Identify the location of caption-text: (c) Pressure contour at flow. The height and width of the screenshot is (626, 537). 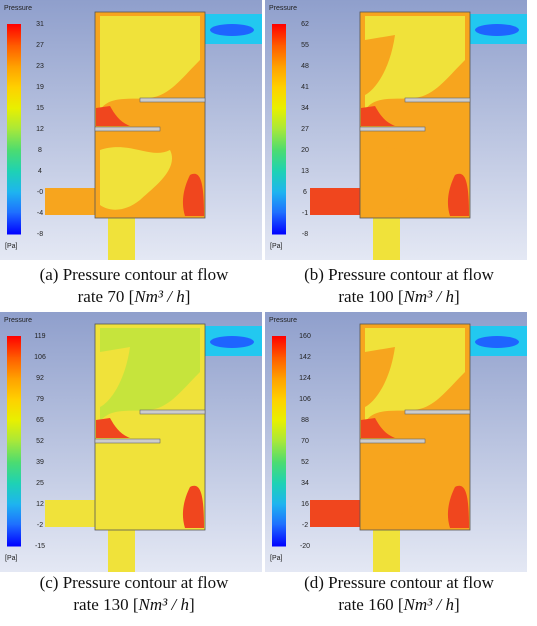
(134, 582).